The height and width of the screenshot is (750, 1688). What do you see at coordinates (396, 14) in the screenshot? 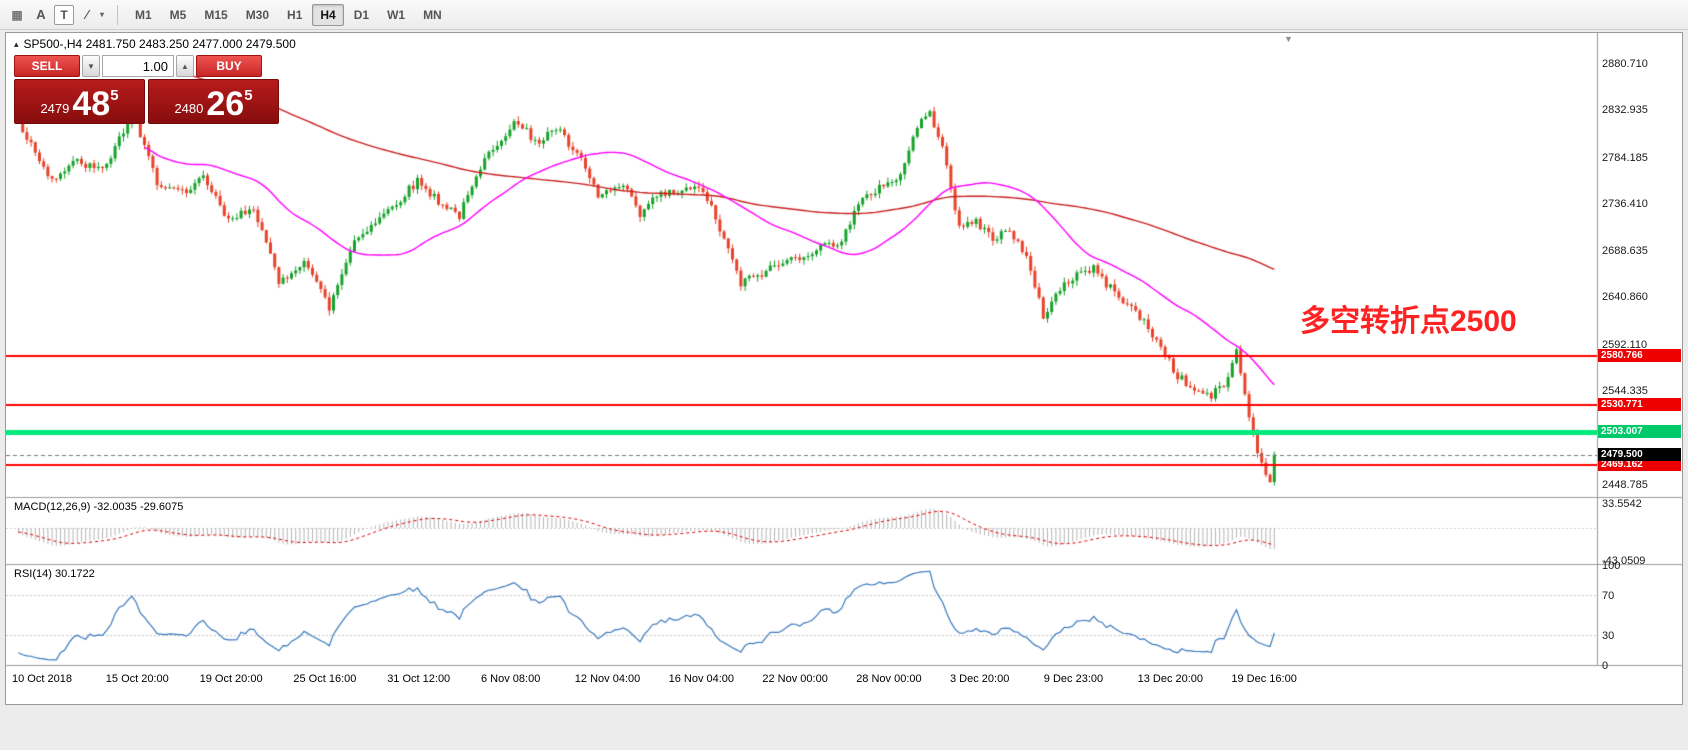
I see `timeframe-button-w1: W1` at bounding box center [396, 14].